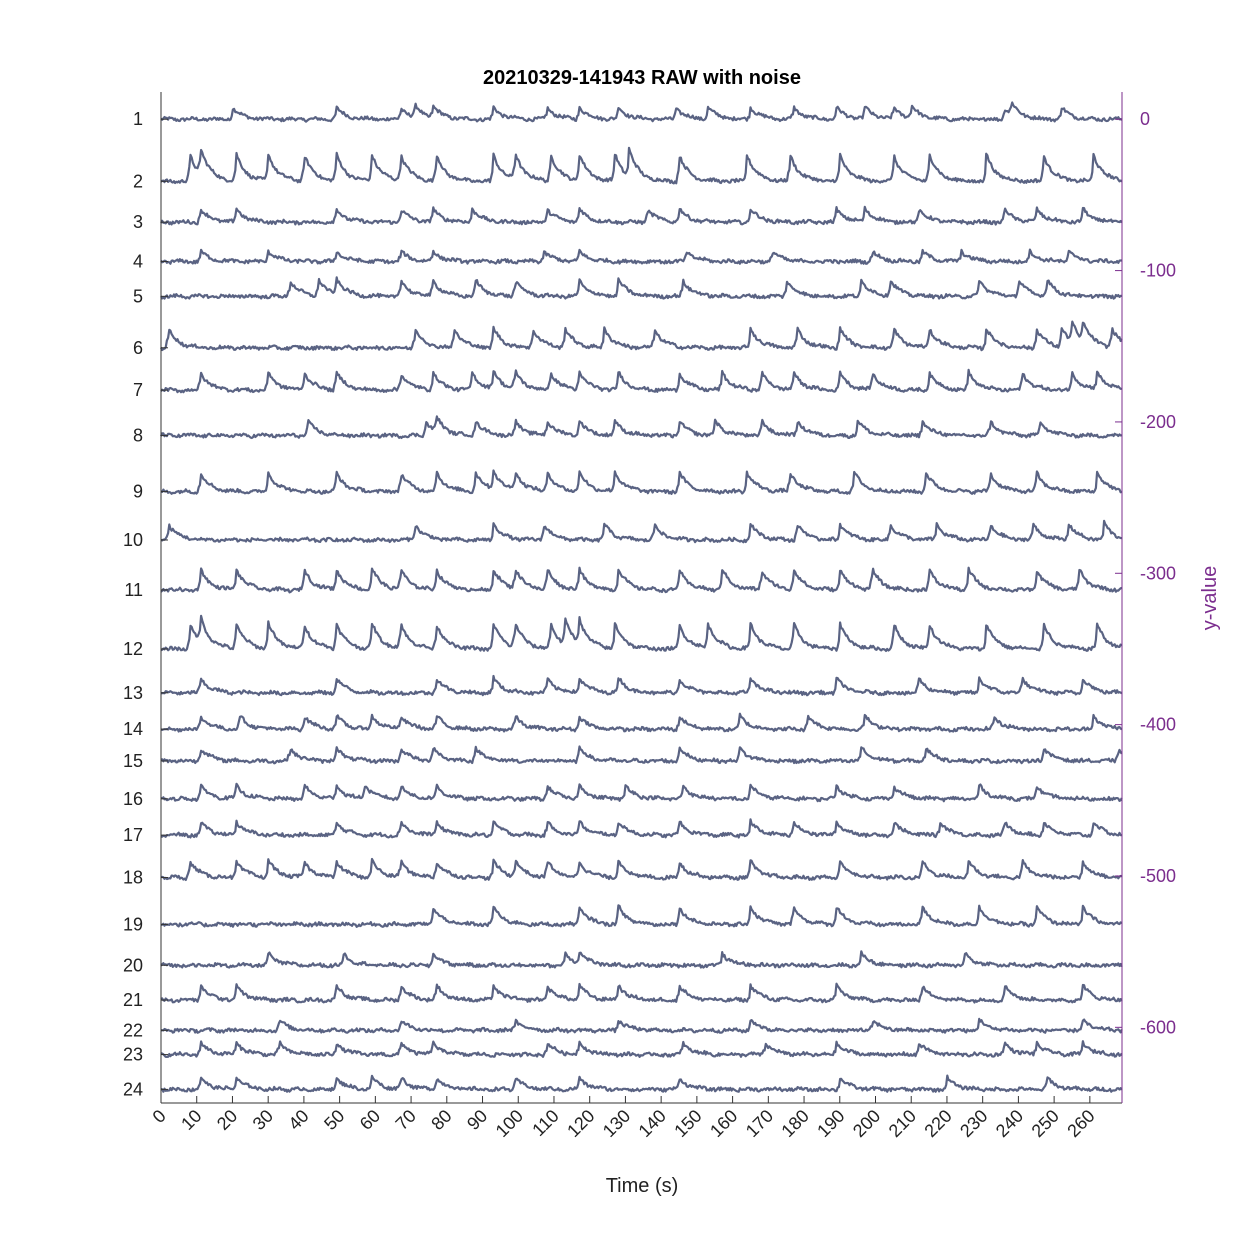 This screenshot has height=1240, width=1240. Describe the element at coordinates (1158, 1027) in the screenshot. I see `right-tick-label--600: -600` at that location.